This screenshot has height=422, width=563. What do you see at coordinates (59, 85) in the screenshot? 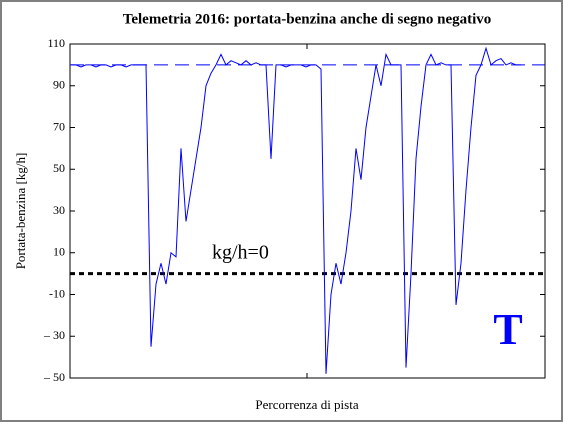
I see `y-tick-label: 90` at bounding box center [59, 85].